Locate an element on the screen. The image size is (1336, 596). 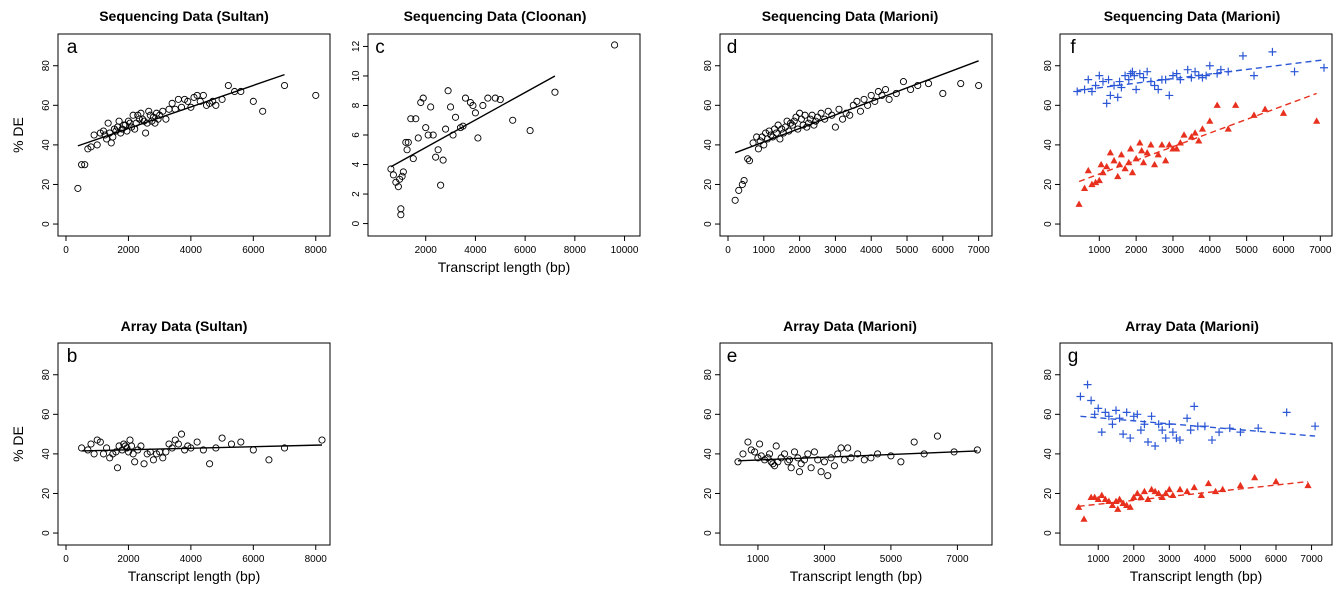
plot-frame is located at coordinates (856, 135).